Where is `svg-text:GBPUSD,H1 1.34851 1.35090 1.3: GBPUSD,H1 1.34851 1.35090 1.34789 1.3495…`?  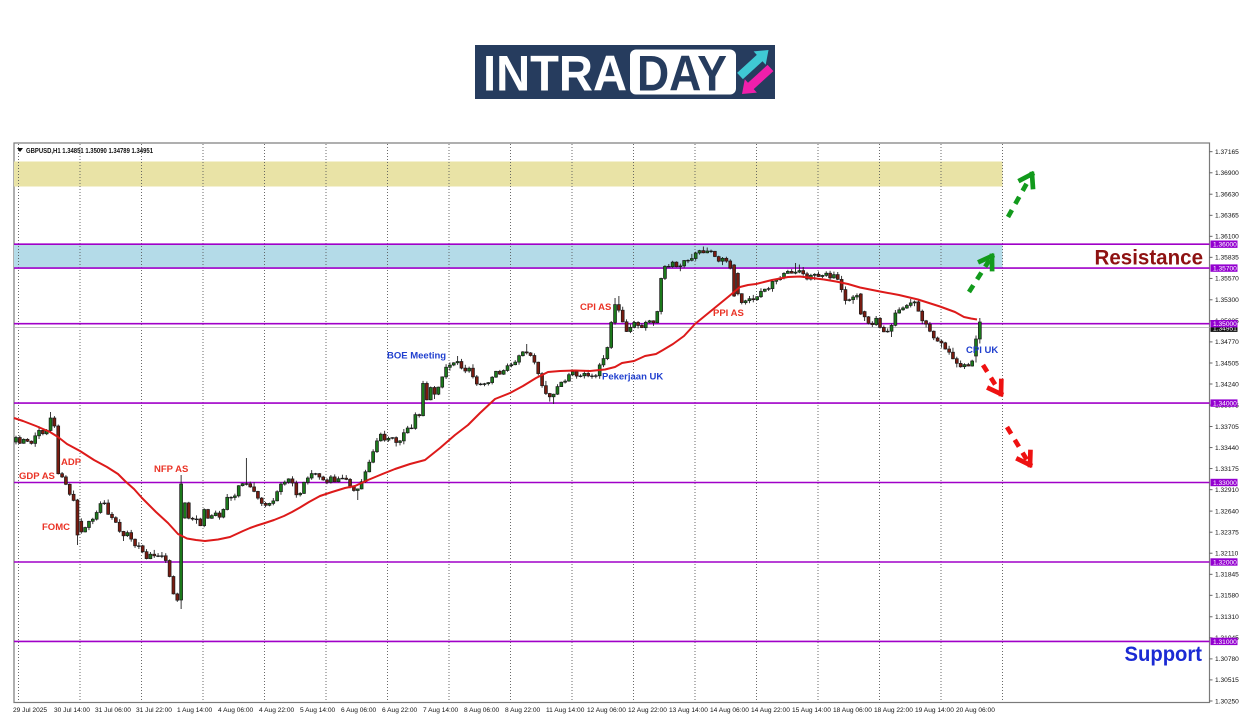
svg-text:GBPUSD,H1 1.34851 1.35090 1.3: GBPUSD,H1 1.34851 1.35090 1.34789 1.3495… is located at coordinates (89, 150).